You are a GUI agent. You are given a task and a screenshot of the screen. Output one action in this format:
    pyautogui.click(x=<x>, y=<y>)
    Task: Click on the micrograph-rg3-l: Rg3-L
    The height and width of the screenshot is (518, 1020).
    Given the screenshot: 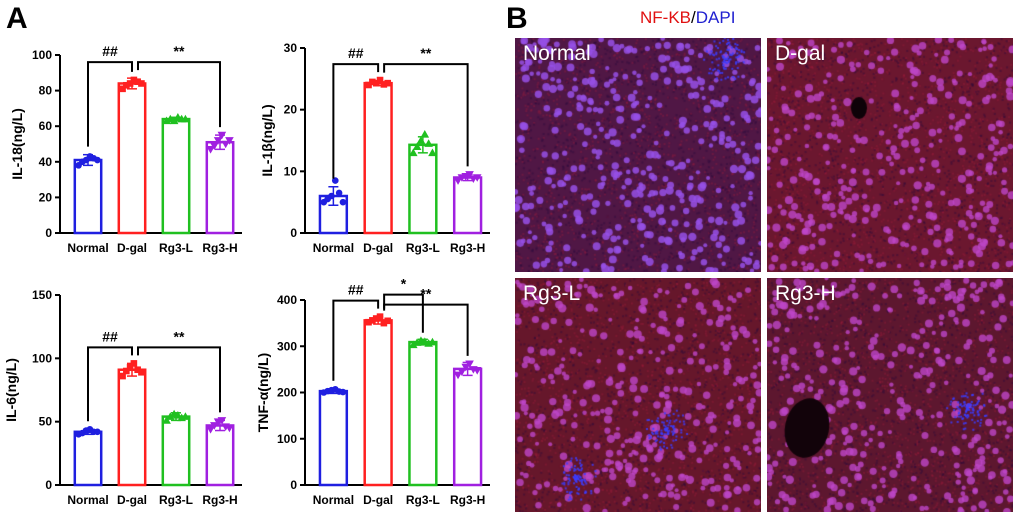 What is the action you would take?
    pyautogui.click(x=638, y=395)
    